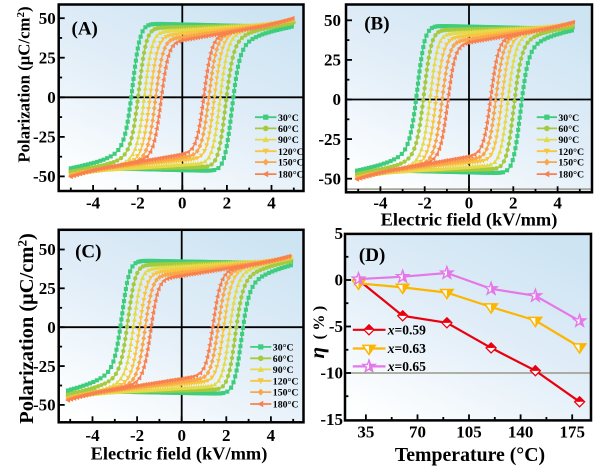 This screenshot has width=600, height=468. I want to click on svg-text: -15, so click(331, 419).